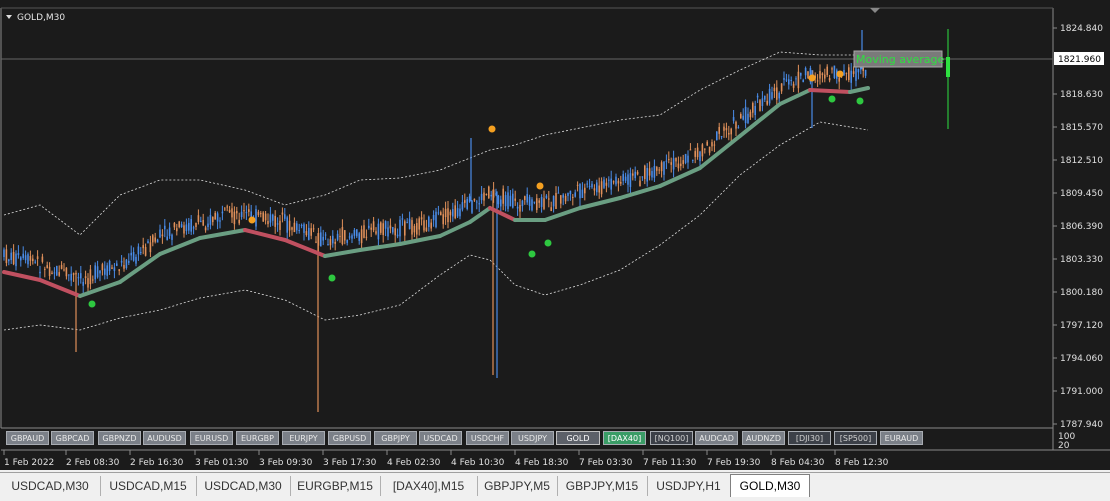 The width and height of the screenshot is (1110, 501). I want to click on symbol-button-dax40: [DAX40], so click(624, 438).